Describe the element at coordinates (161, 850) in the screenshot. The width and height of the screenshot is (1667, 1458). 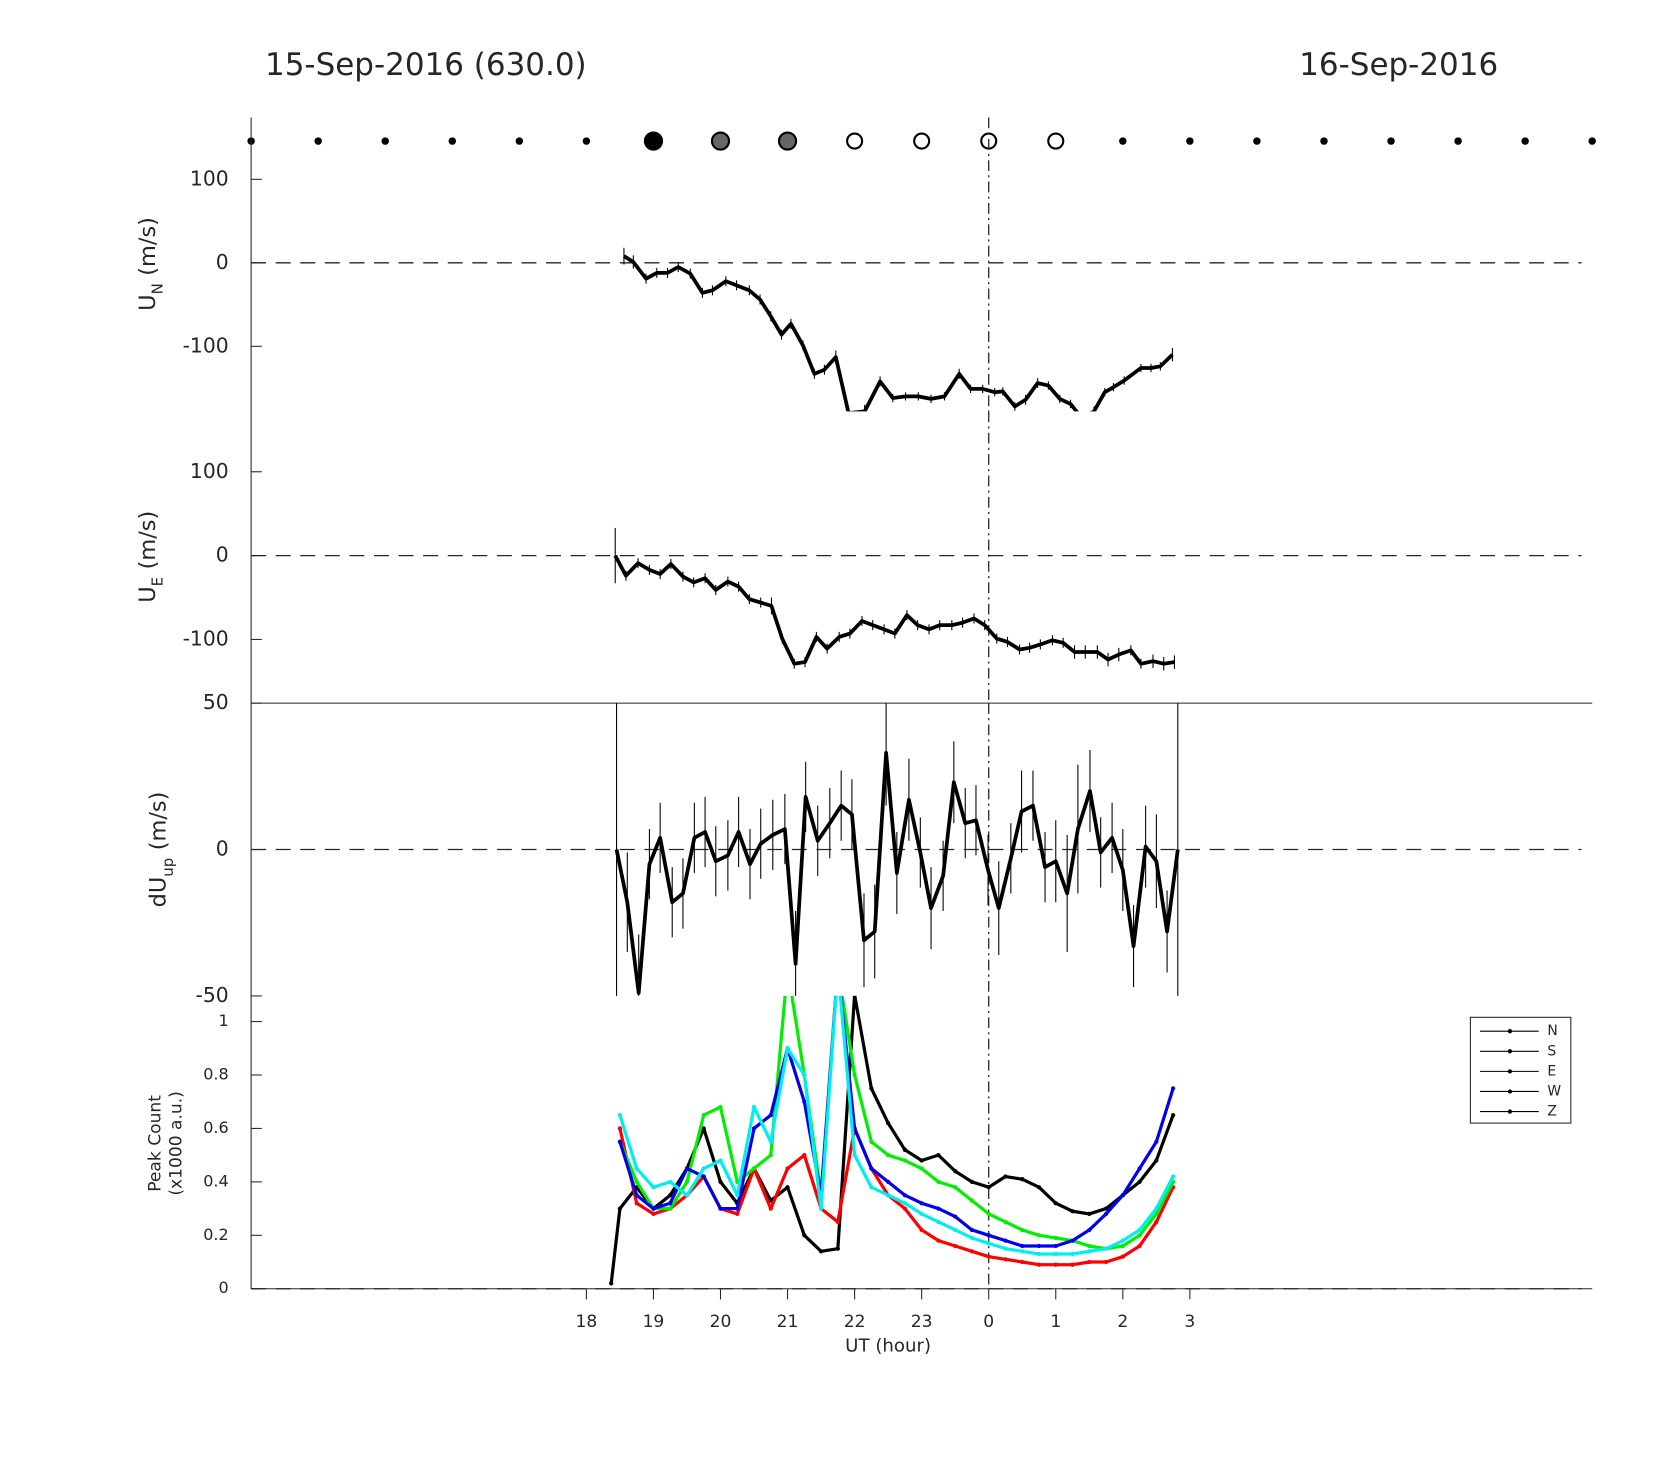
I see `y-axis-label: dUup (m/s)` at that location.